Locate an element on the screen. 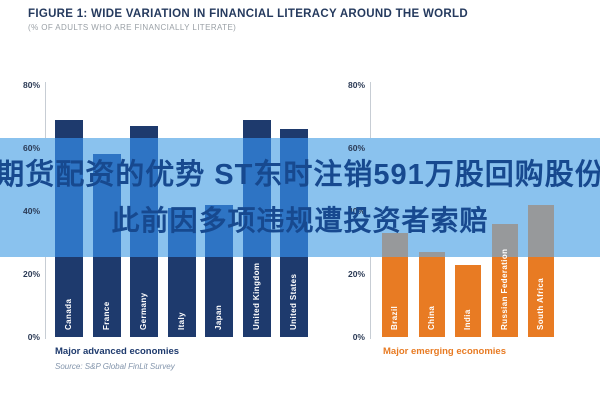 Image resolution: width=600 pixels, height=400 pixels. chart-caption-emerging: Major emerging economies is located at coordinates (445, 351).